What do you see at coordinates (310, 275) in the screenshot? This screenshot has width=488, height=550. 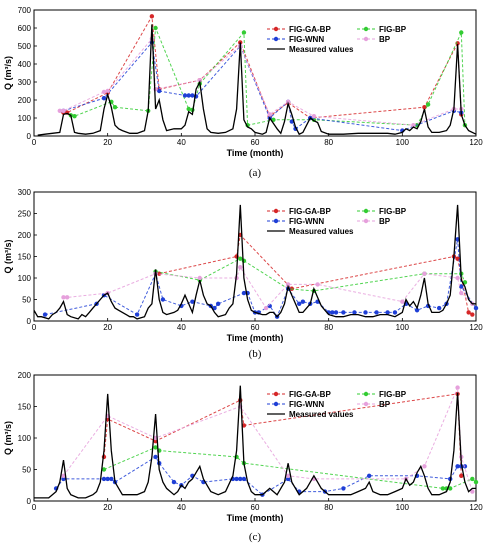 I see `series-line-fig-bp` at bounding box center [310, 275].